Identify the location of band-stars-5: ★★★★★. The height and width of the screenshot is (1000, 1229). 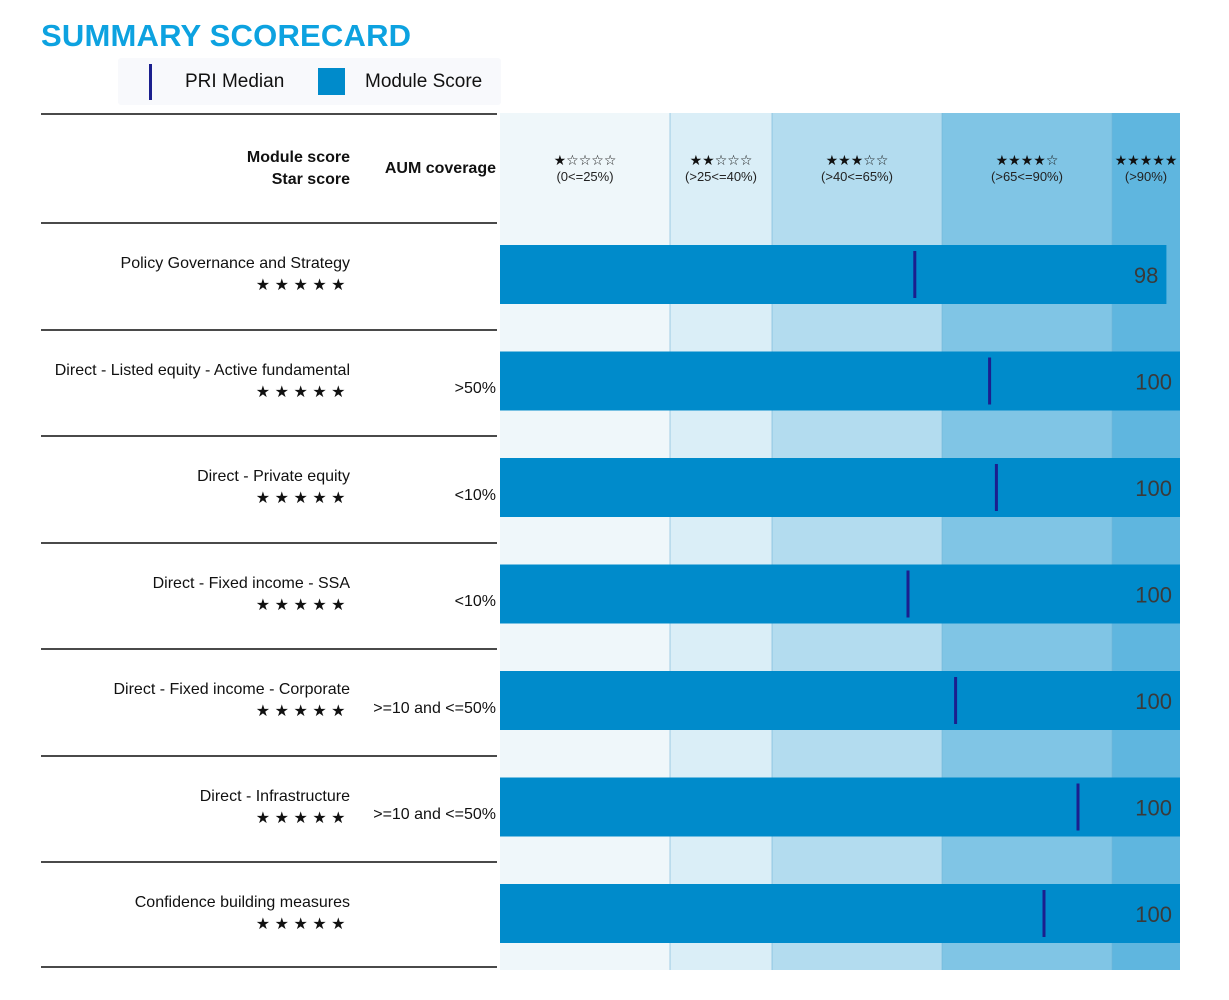
(1146, 161).